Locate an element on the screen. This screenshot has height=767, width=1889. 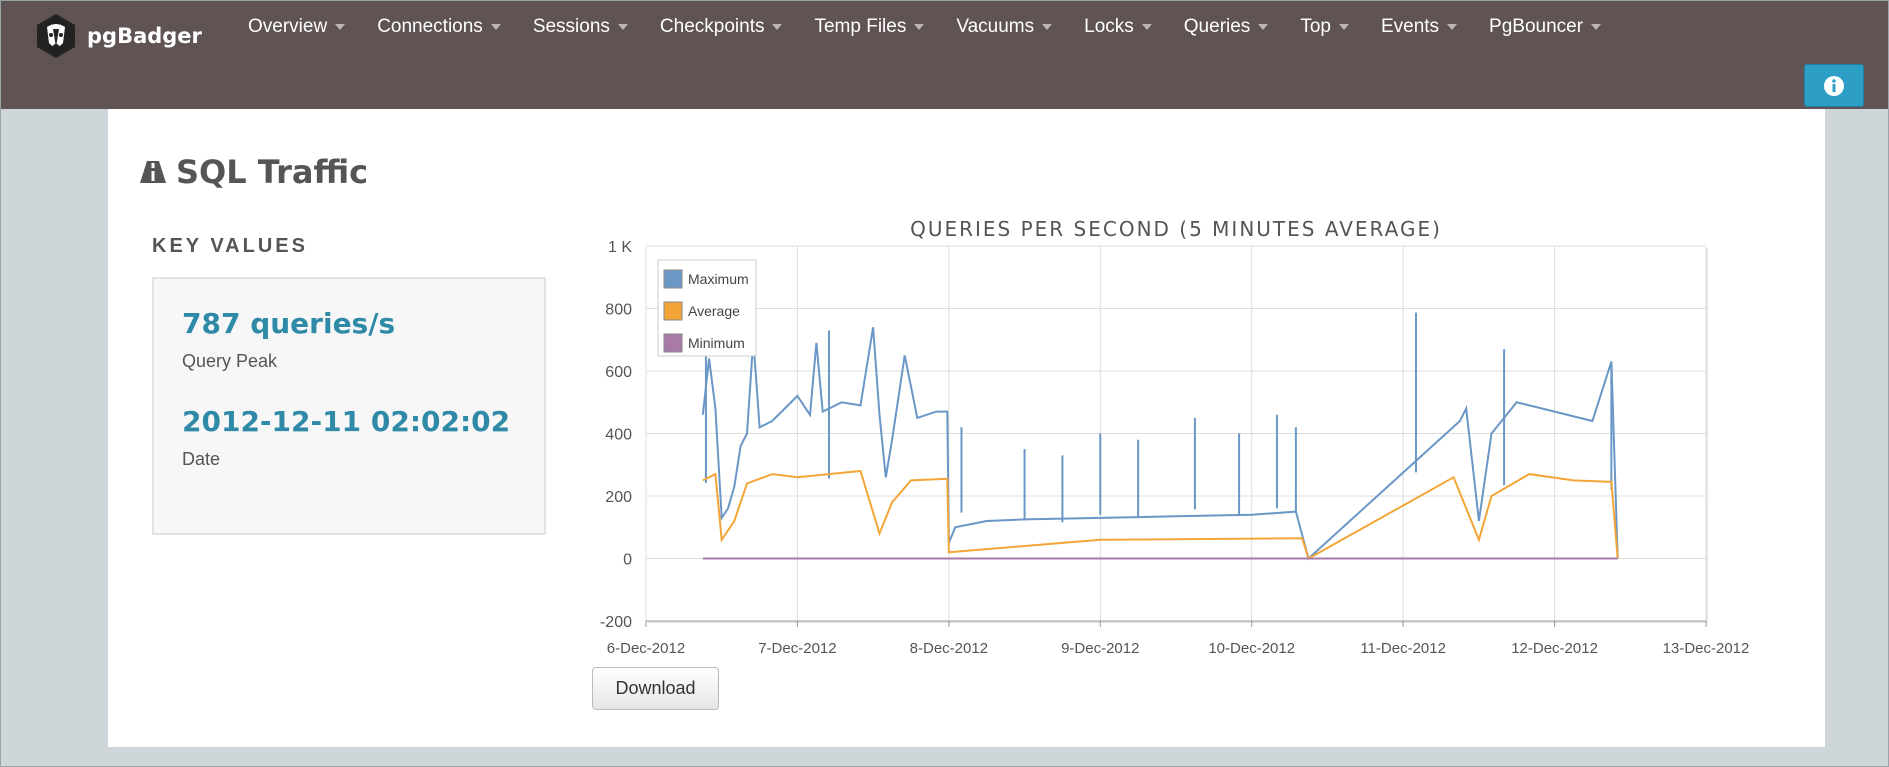
download-button: Download is located at coordinates (655, 688).